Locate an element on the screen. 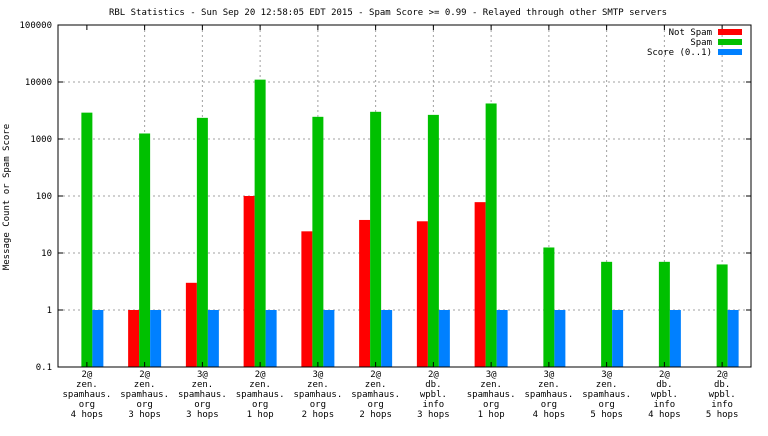 The width and height of the screenshot is (768, 436). y-tick-label: 10000 is located at coordinates (38, 83).